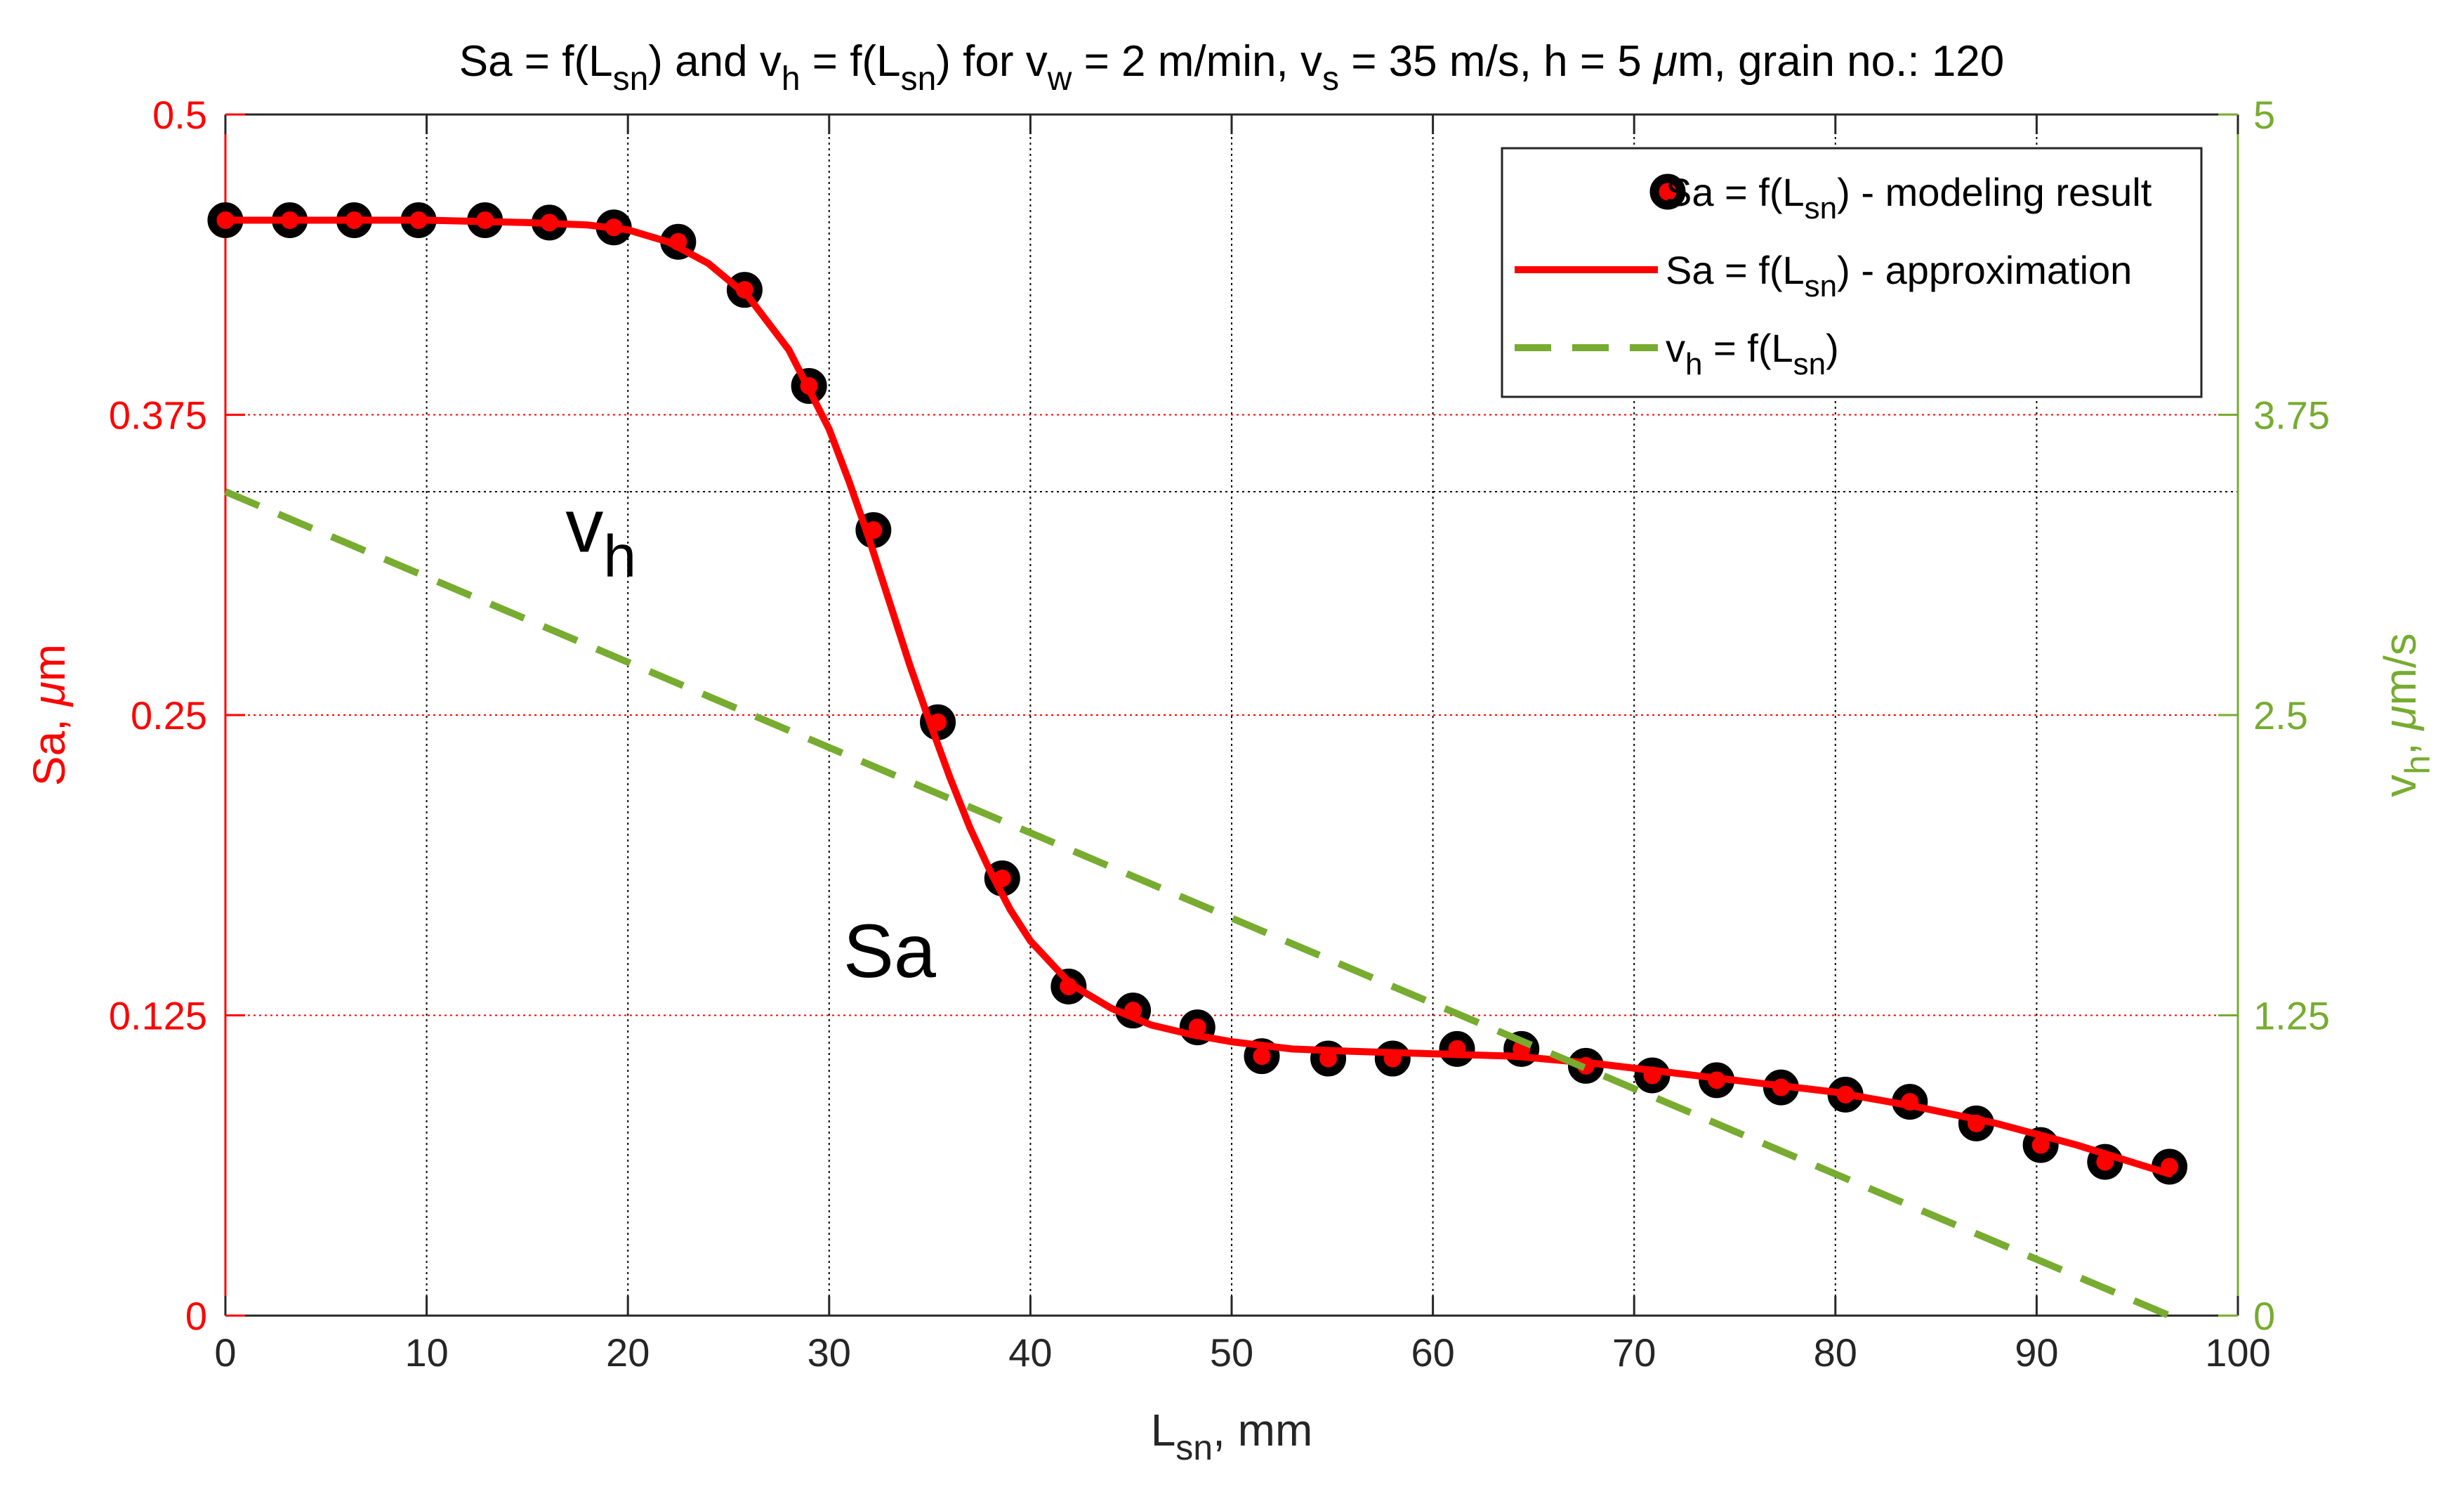 Image resolution: width=2464 pixels, height=1487 pixels. Describe the element at coordinates (628, 1353) in the screenshot. I see `x-tick-label: 20` at that location.